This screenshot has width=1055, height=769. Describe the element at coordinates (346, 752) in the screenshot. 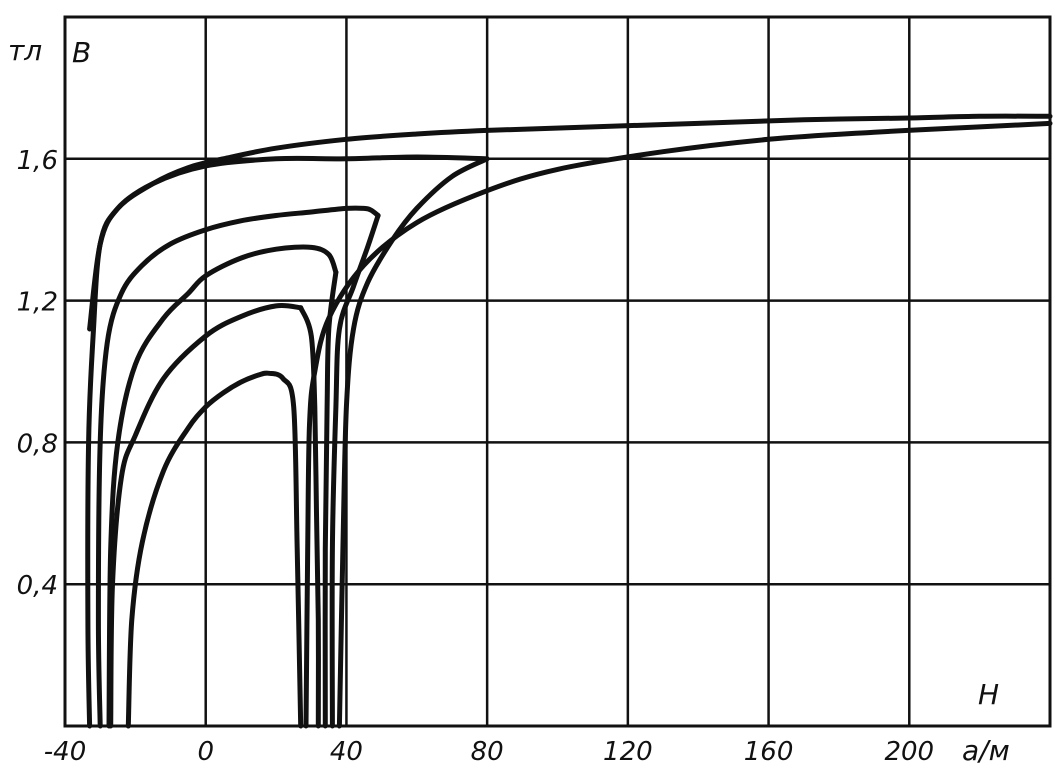

I see `x-tick-label: 40` at that location.